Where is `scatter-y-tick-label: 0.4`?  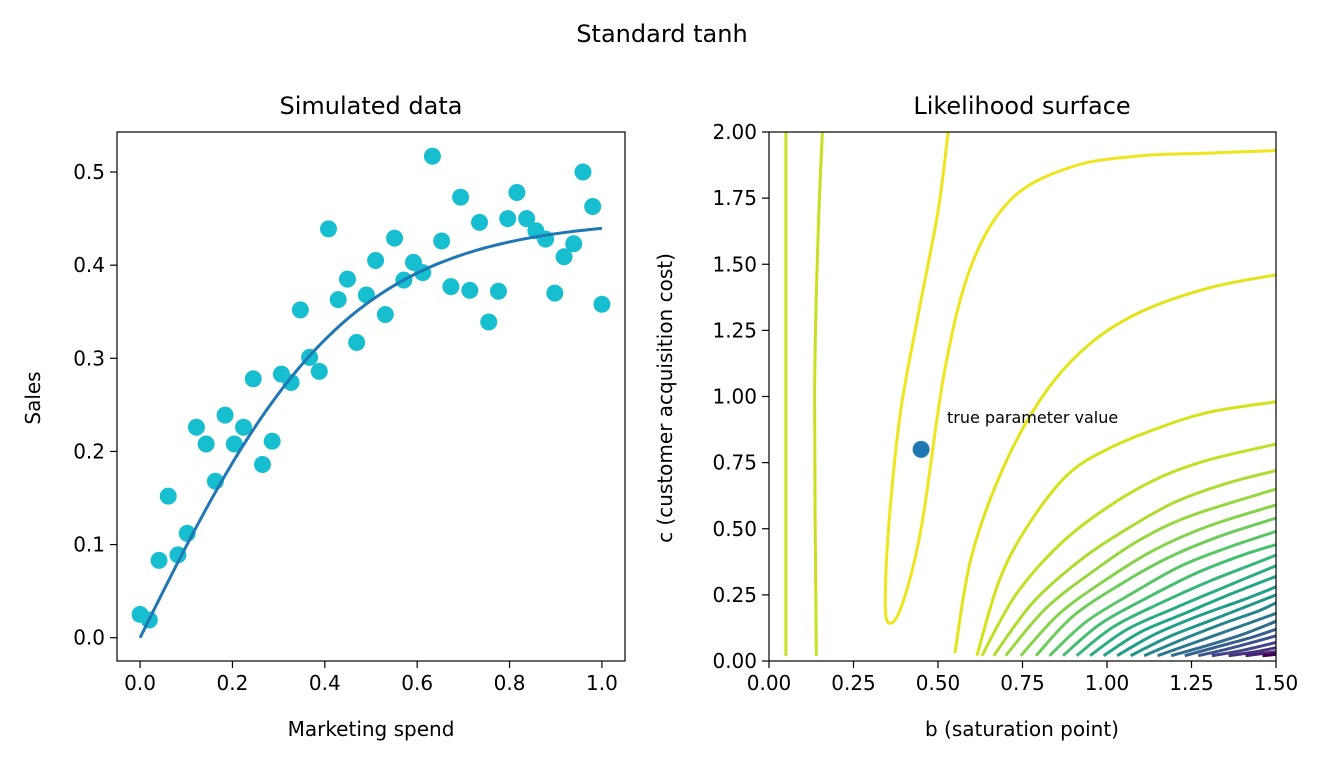
scatter-y-tick-label: 0.4 is located at coordinates (89, 265).